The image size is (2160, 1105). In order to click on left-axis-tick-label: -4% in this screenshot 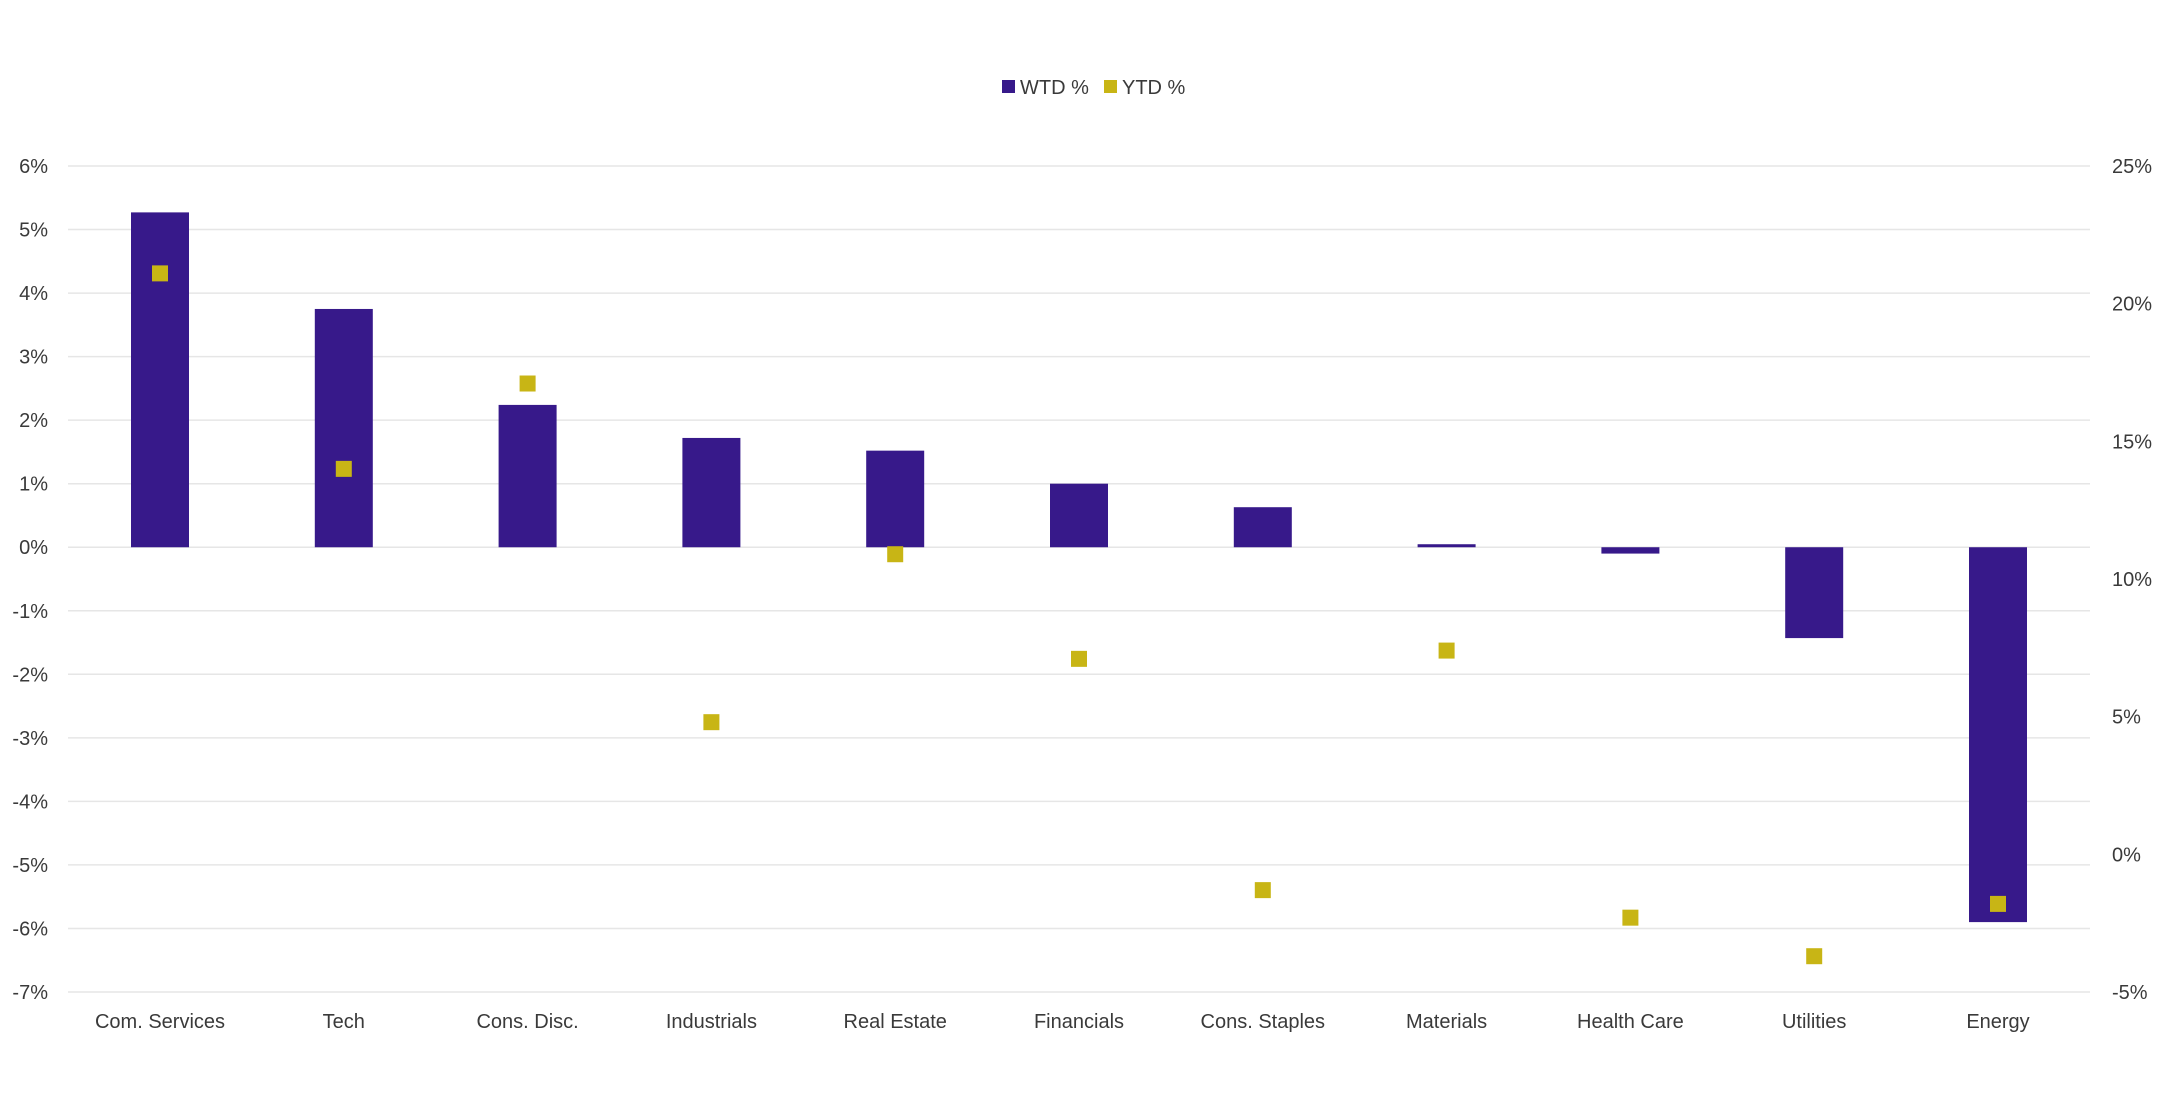, I will do `click(30, 802)`.